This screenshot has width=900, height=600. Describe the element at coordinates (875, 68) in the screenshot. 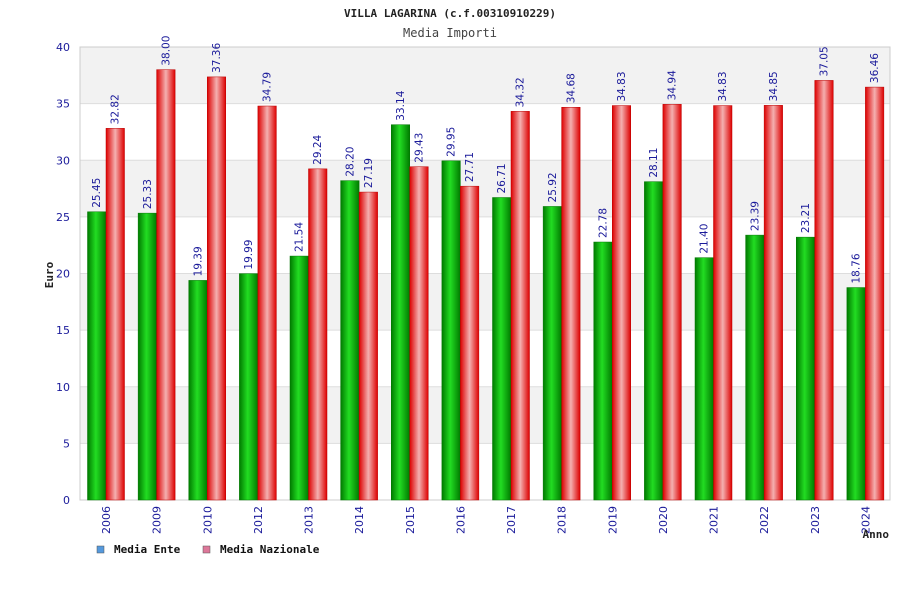

I see `data-label: 36.46` at that location.